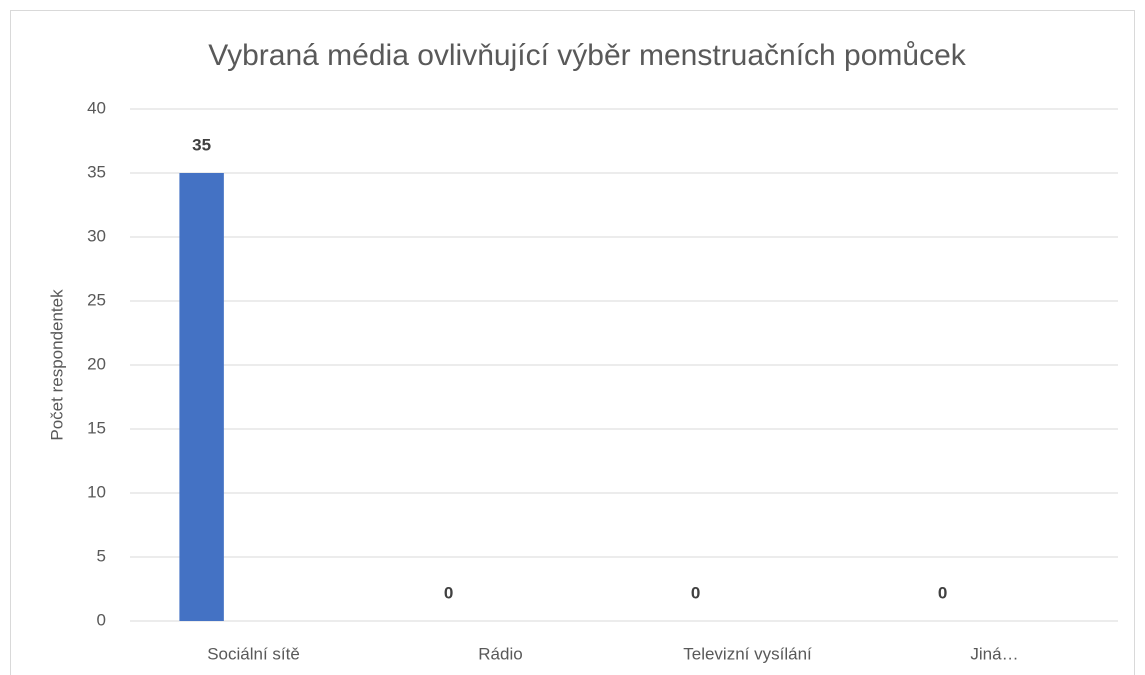 Image resolution: width=1145 pixels, height=675 pixels. I want to click on y-tick-label: 30, so click(96, 235).